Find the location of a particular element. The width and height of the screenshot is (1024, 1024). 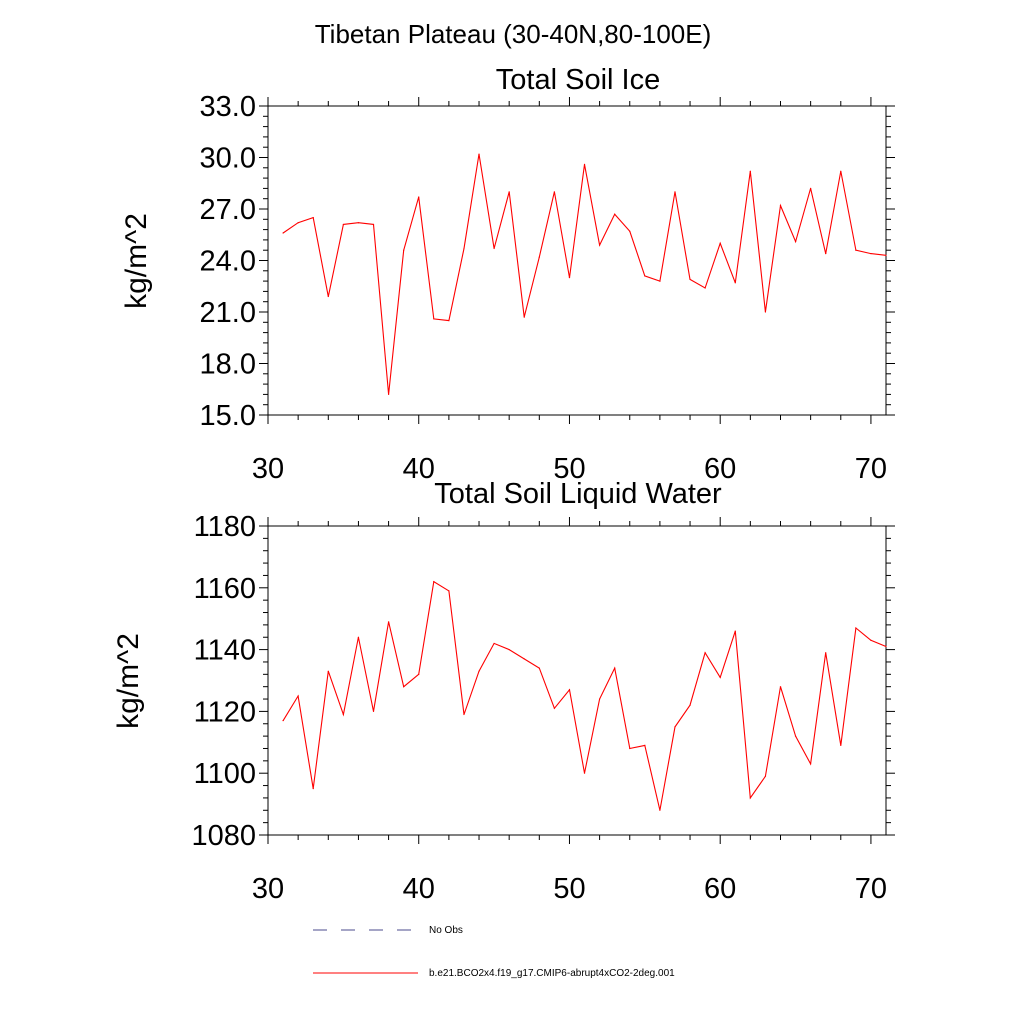

y-tick-labels: 1080 1100 1120 1140 1160 1180 is located at coordinates (223, 681).